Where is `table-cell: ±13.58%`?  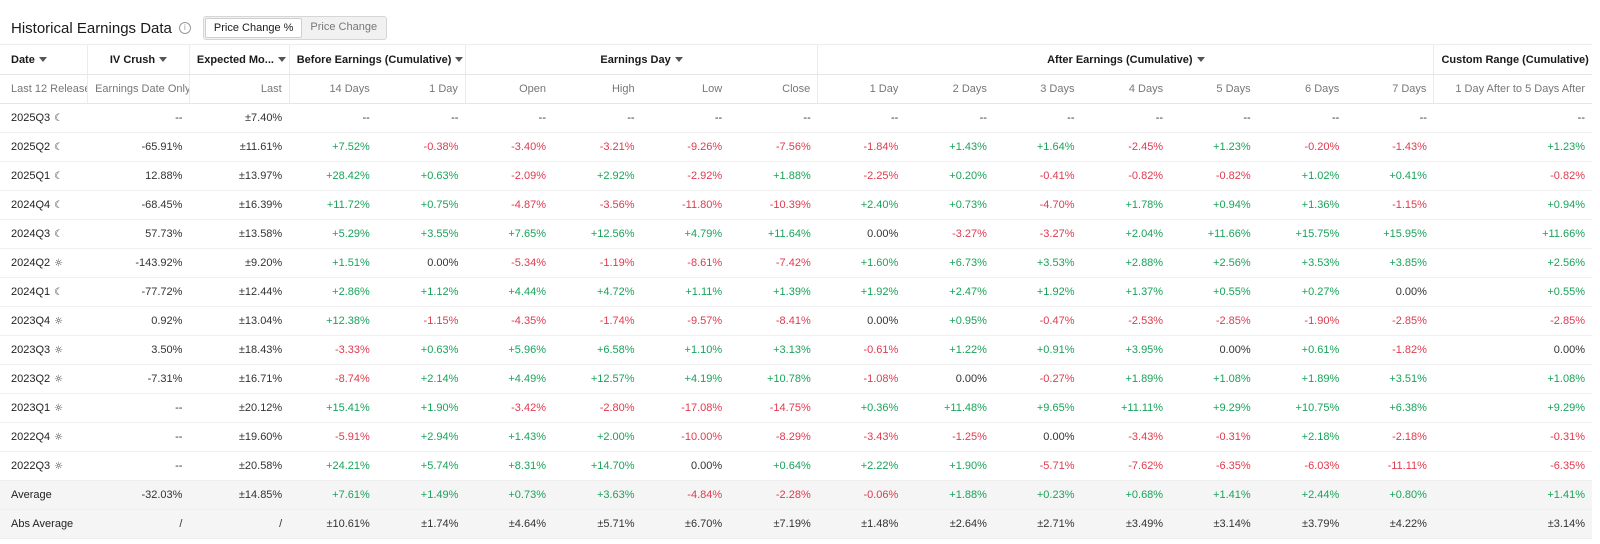 table-cell: ±13.58% is located at coordinates (239, 234).